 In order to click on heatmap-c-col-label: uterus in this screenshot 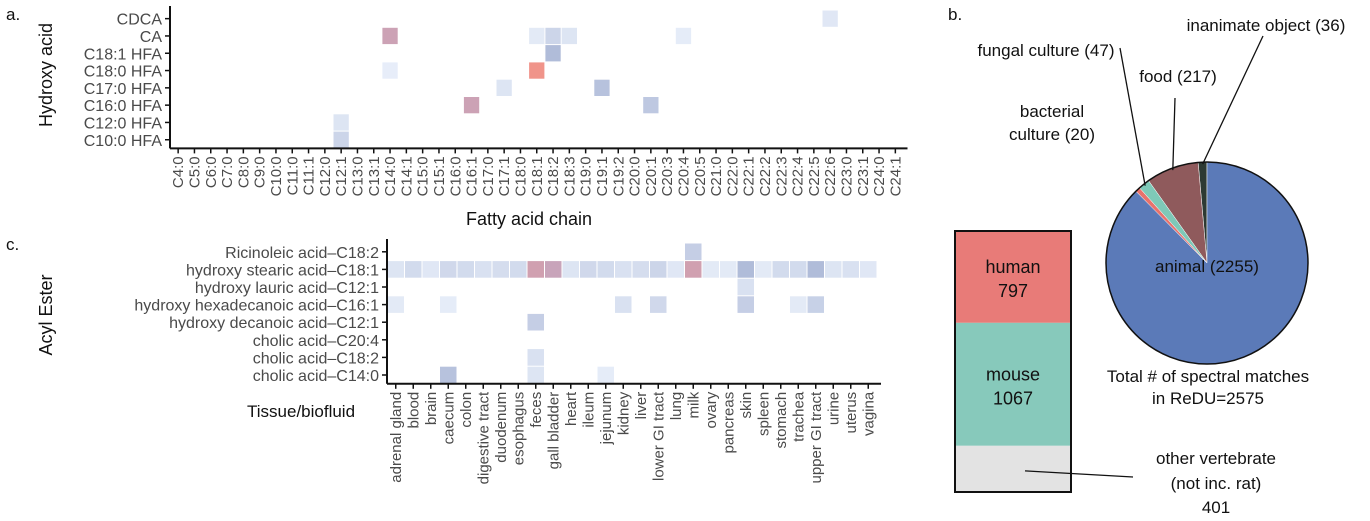, I will do `click(851, 413)`.